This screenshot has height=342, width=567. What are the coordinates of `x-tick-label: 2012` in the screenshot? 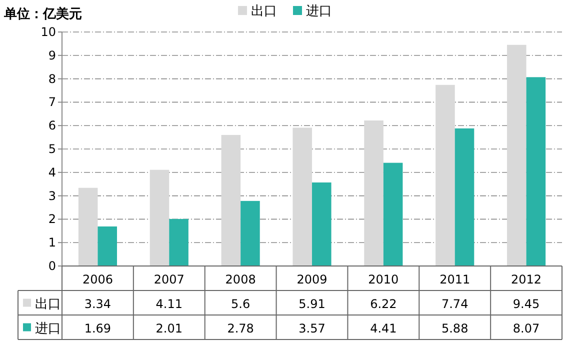 It's located at (526, 279).